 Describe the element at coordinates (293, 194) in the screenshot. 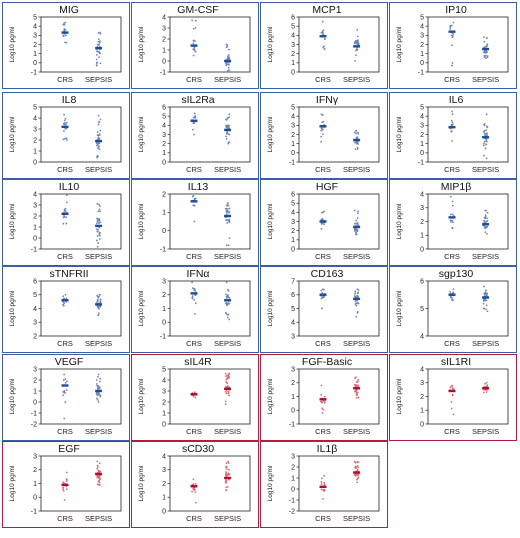

I see `y-tick-label: 6` at that location.